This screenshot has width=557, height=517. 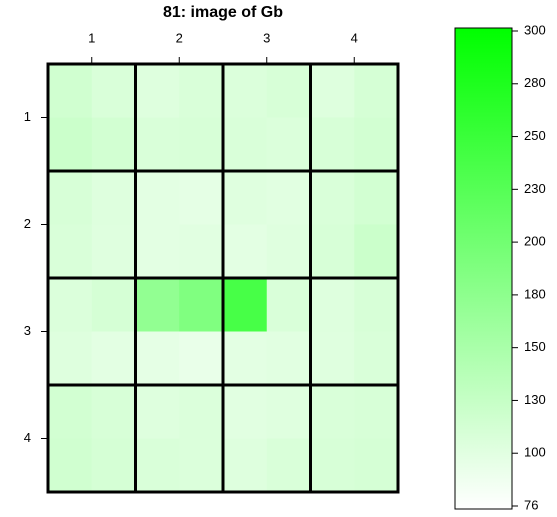 I want to click on x-tick-label: 2, so click(x=179, y=37).